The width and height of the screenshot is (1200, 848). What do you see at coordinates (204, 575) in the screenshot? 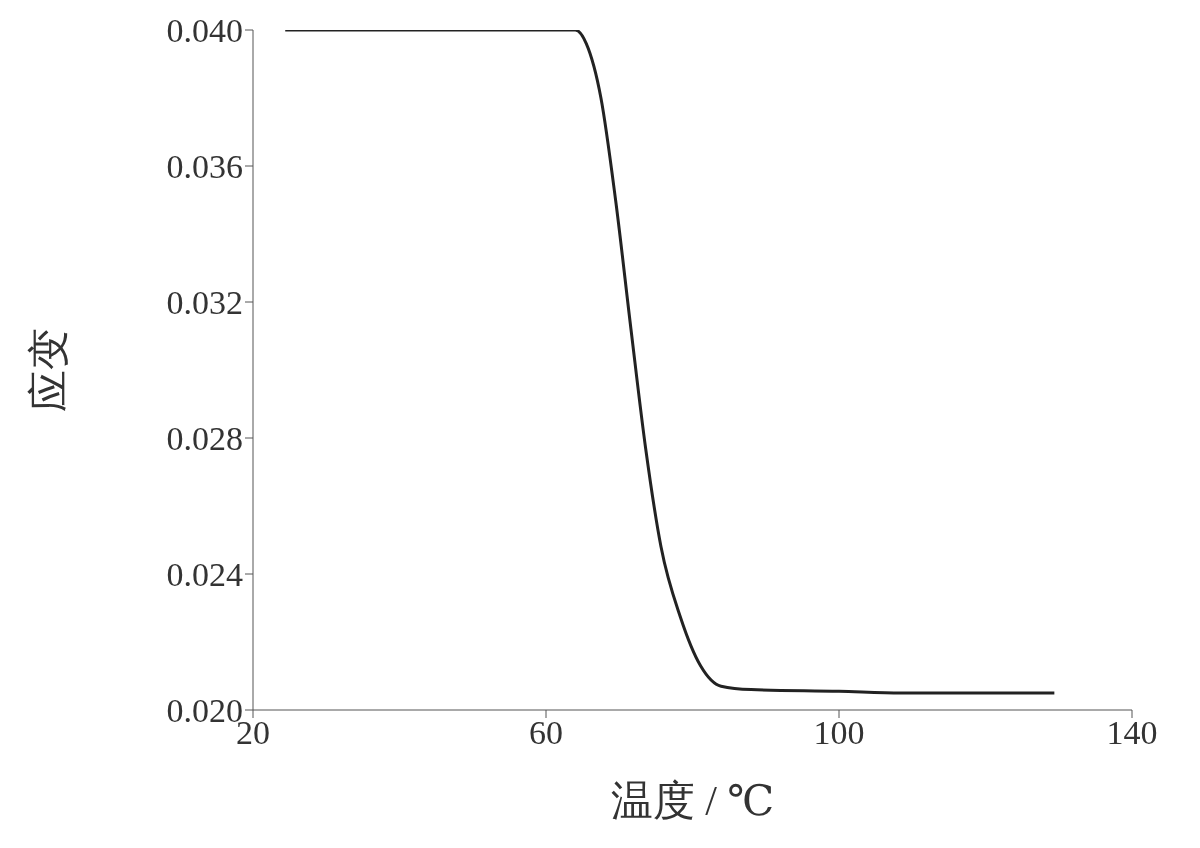
I see `y-tick-label: 0.024` at bounding box center [204, 575].